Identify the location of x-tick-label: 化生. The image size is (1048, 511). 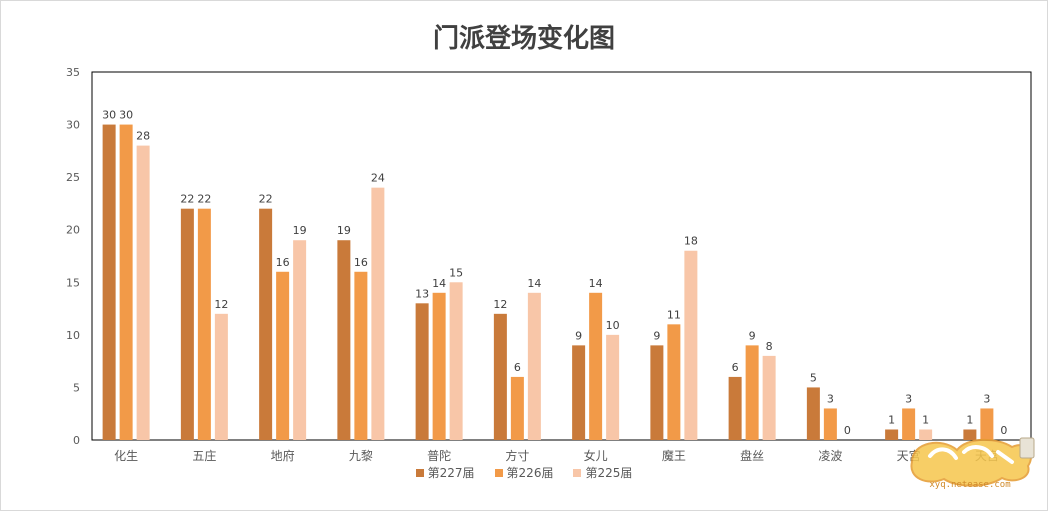
(126, 456).